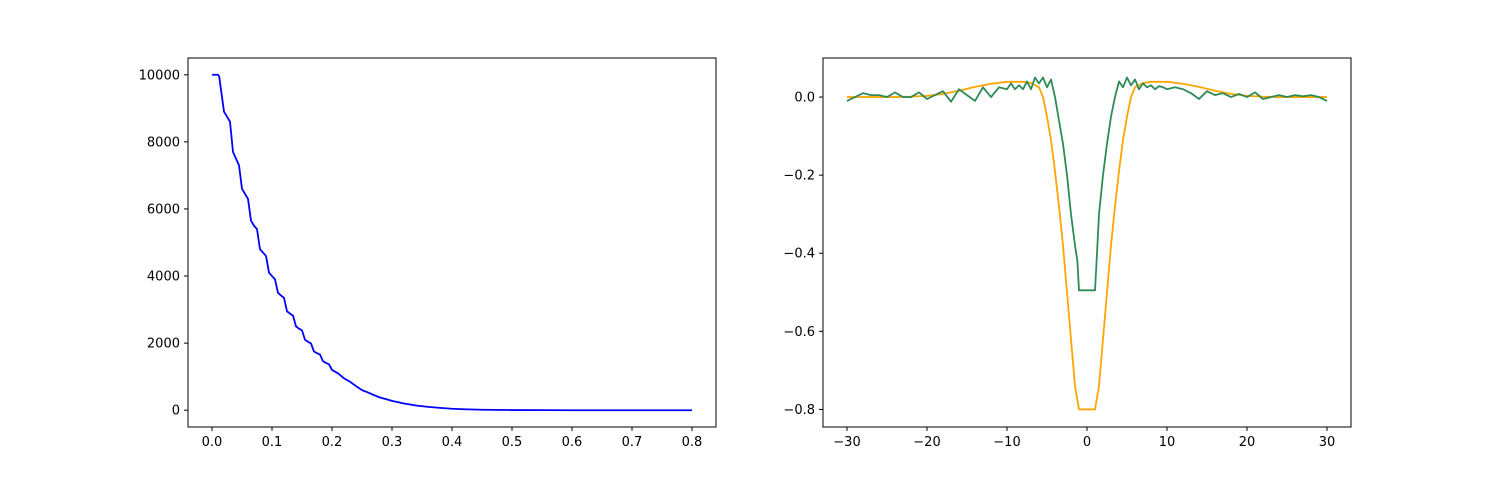 This screenshot has height=480, width=1500. I want to click on x-tick-label: 0.0, so click(212, 442).